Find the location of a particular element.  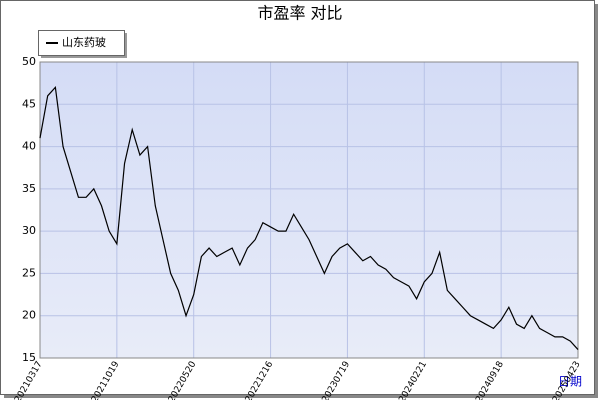

chart-title: 市盈率 对比 is located at coordinates (299, 13).